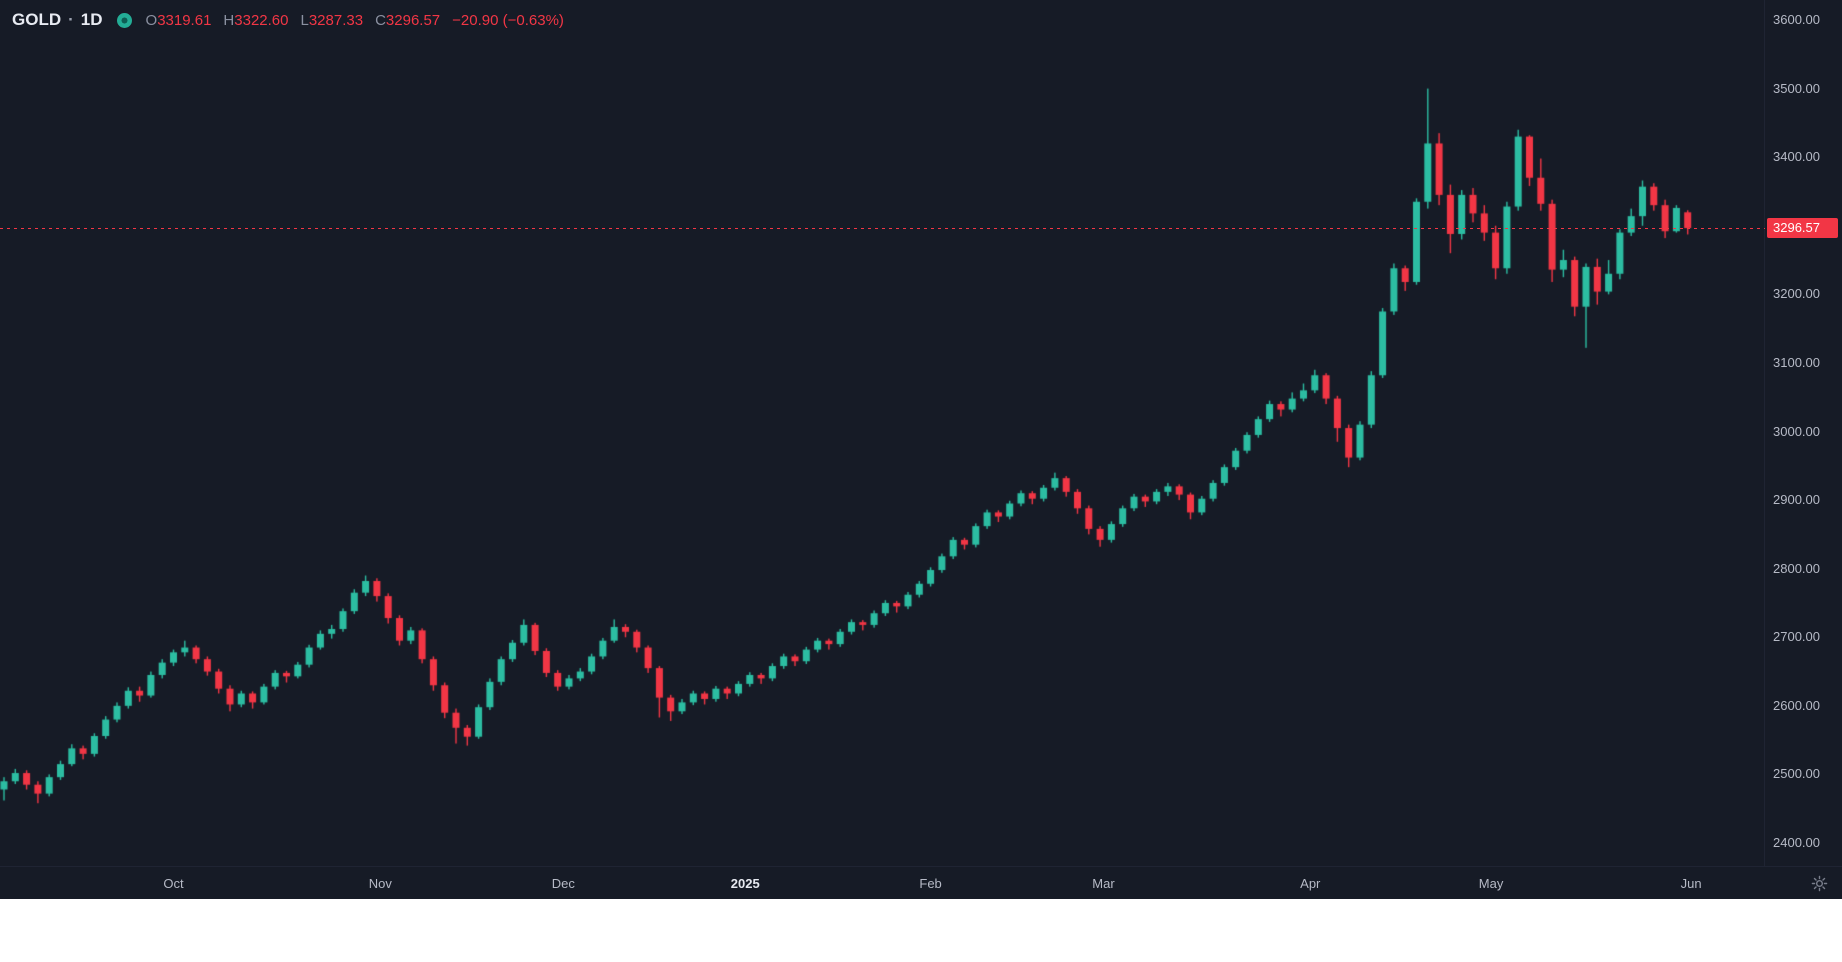 The image size is (1842, 962). What do you see at coordinates (229, 20) in the screenshot?
I see `ohlc-high-label: H` at bounding box center [229, 20].